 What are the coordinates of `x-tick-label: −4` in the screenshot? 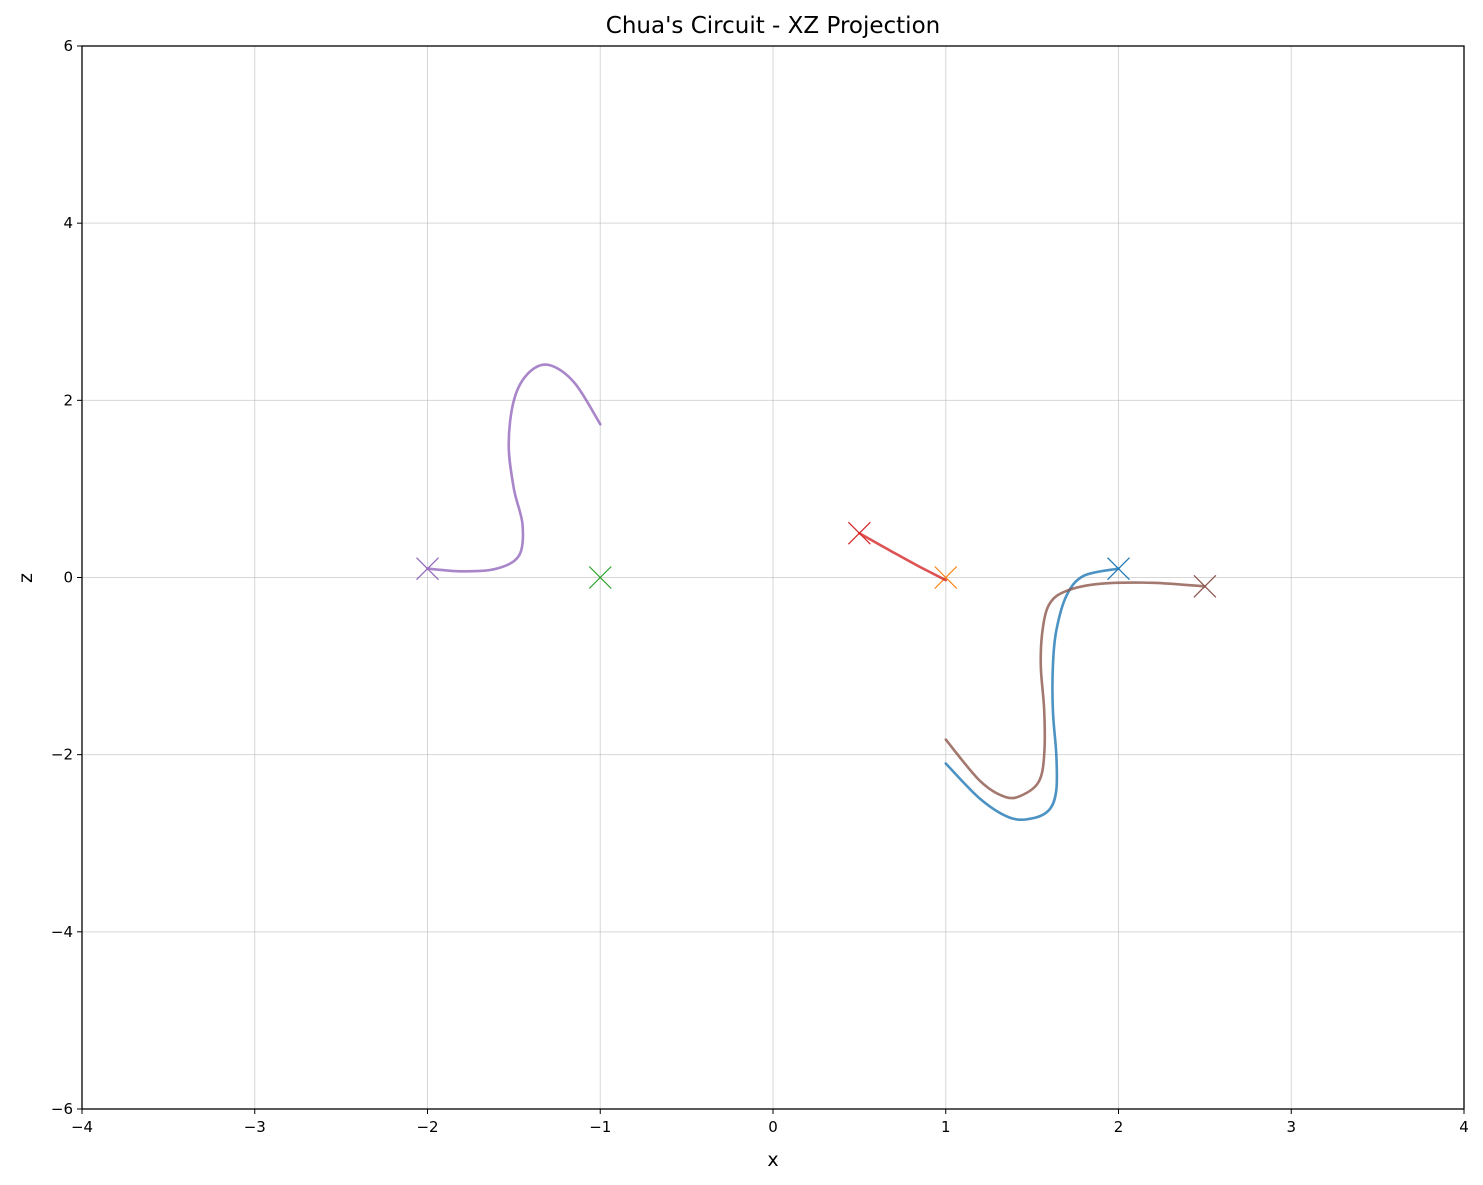 It's located at (82, 1127).